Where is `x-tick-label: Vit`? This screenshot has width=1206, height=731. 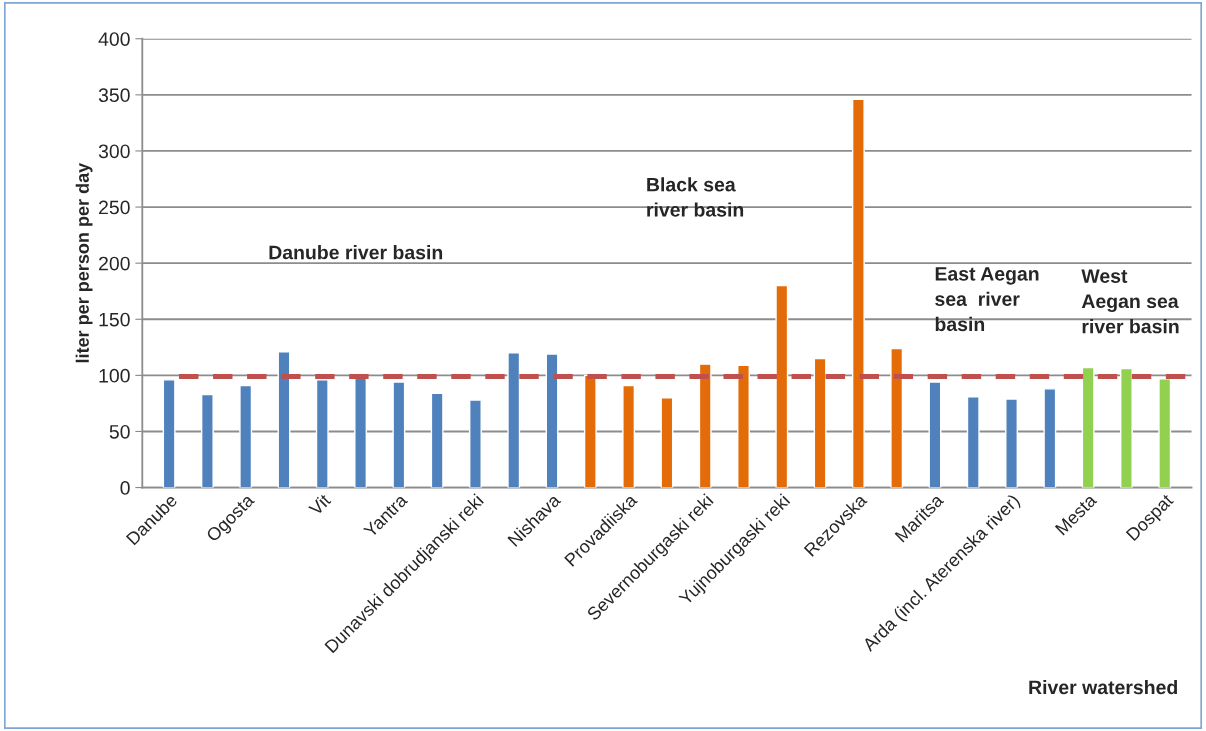
x-tick-label: Vit is located at coordinates (319, 504).